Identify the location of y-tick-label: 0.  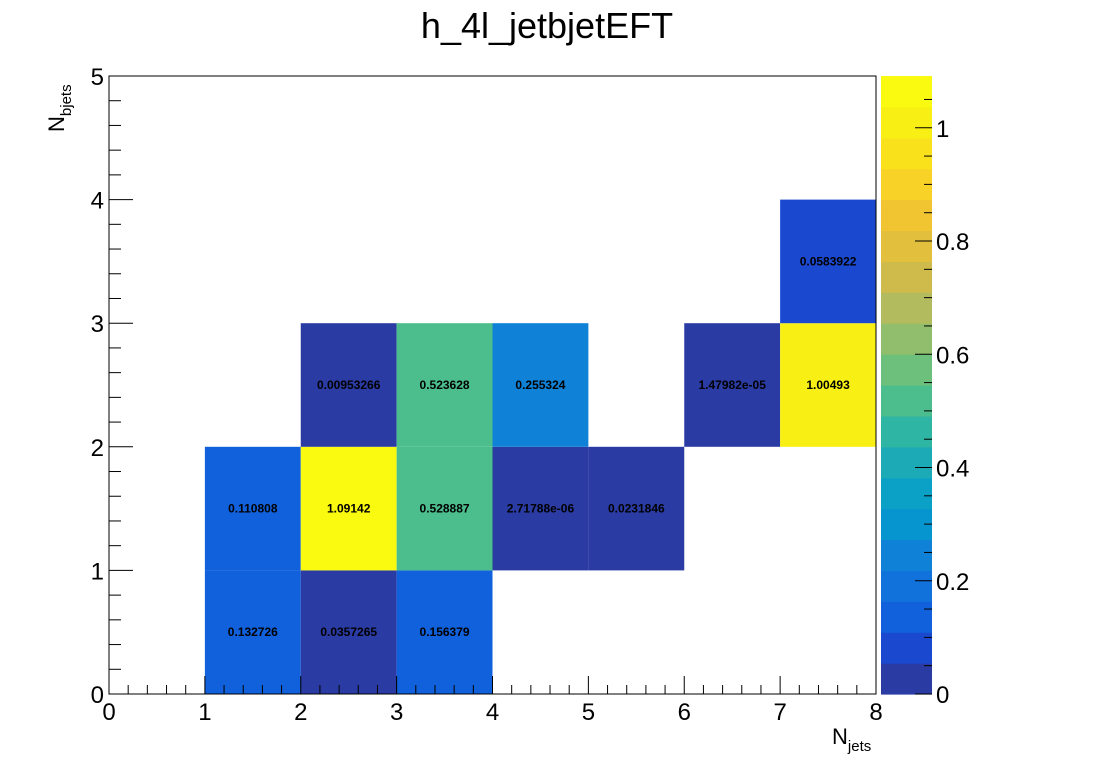
(97, 695).